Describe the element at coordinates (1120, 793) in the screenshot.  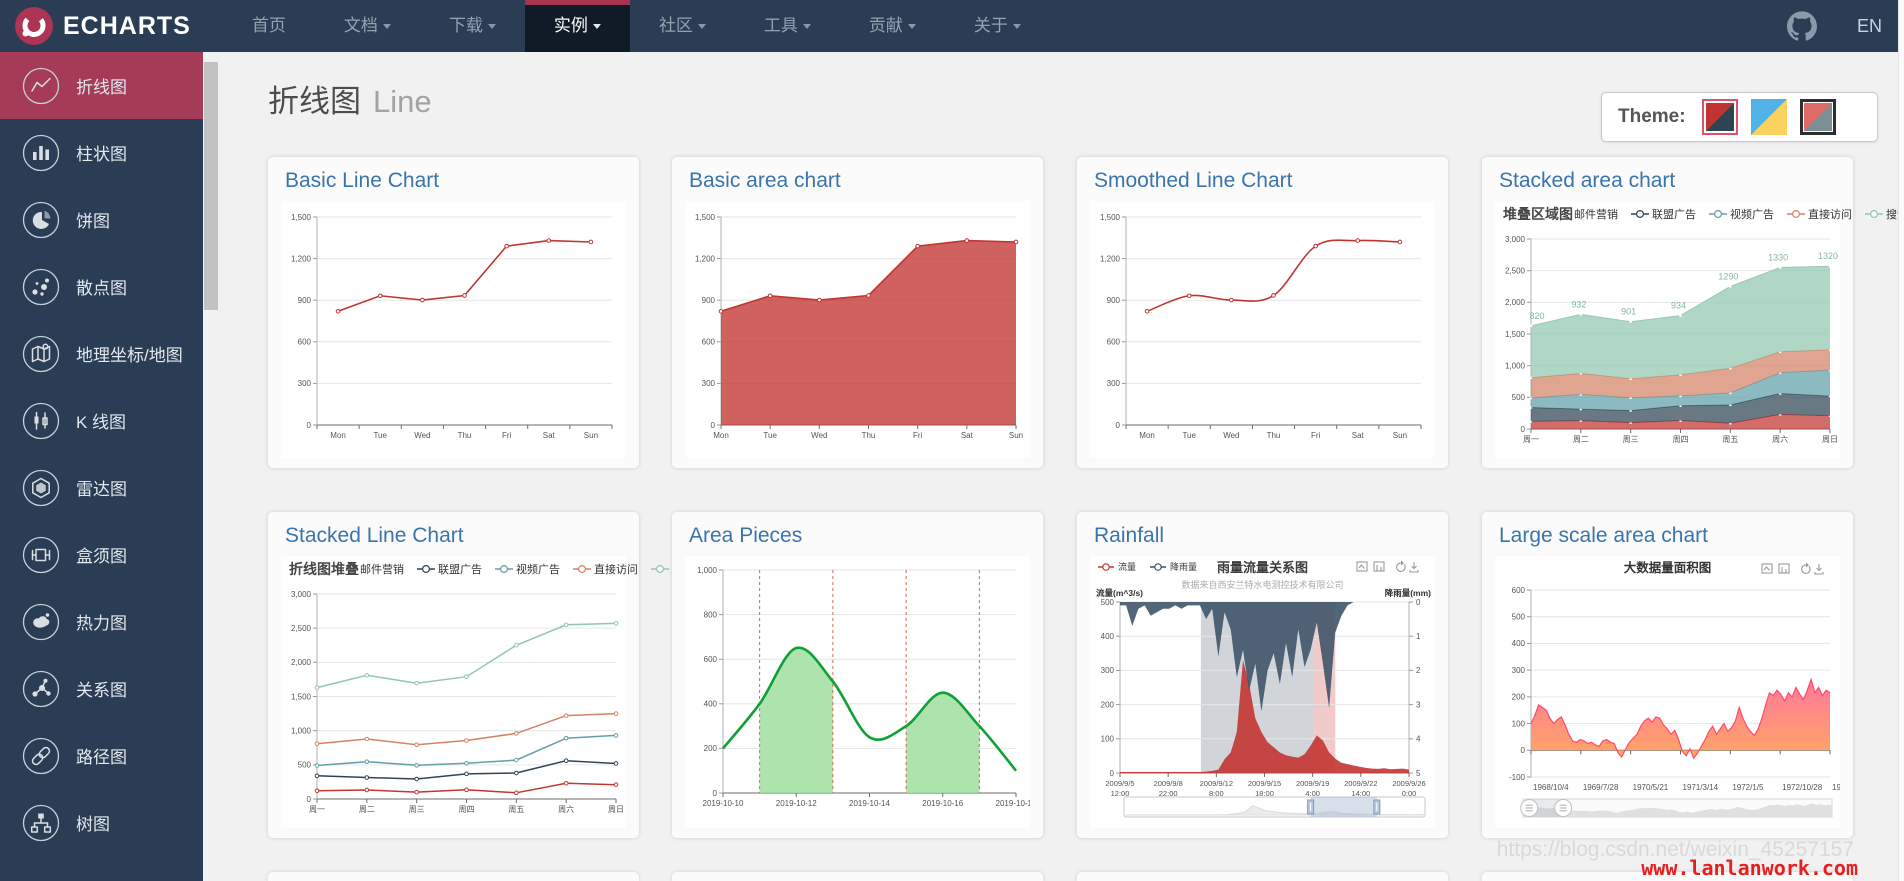
I see `svg-text: 12:00` at that location.